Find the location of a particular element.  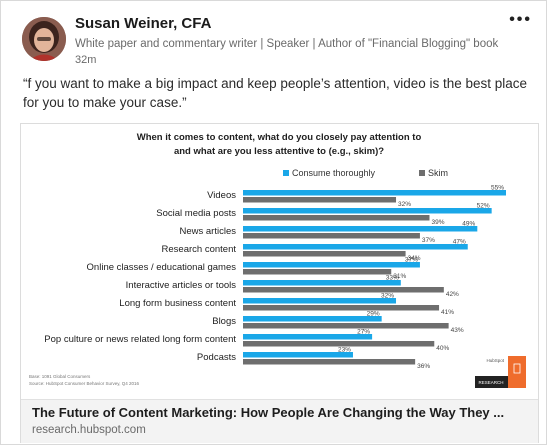

category-label: Blogs is located at coordinates (224, 321).